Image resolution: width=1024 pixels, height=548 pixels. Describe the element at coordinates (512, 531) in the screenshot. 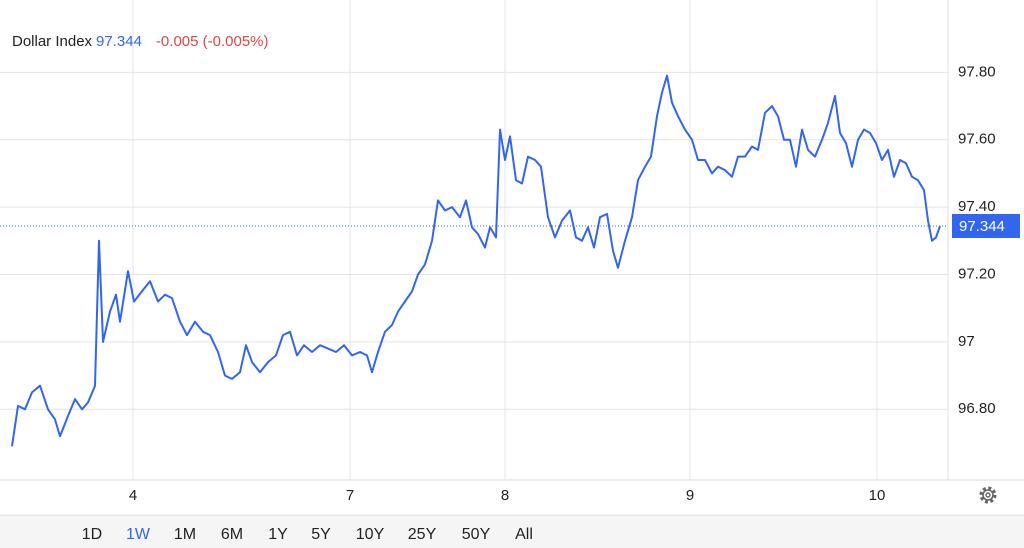

I see `range-bar` at that location.